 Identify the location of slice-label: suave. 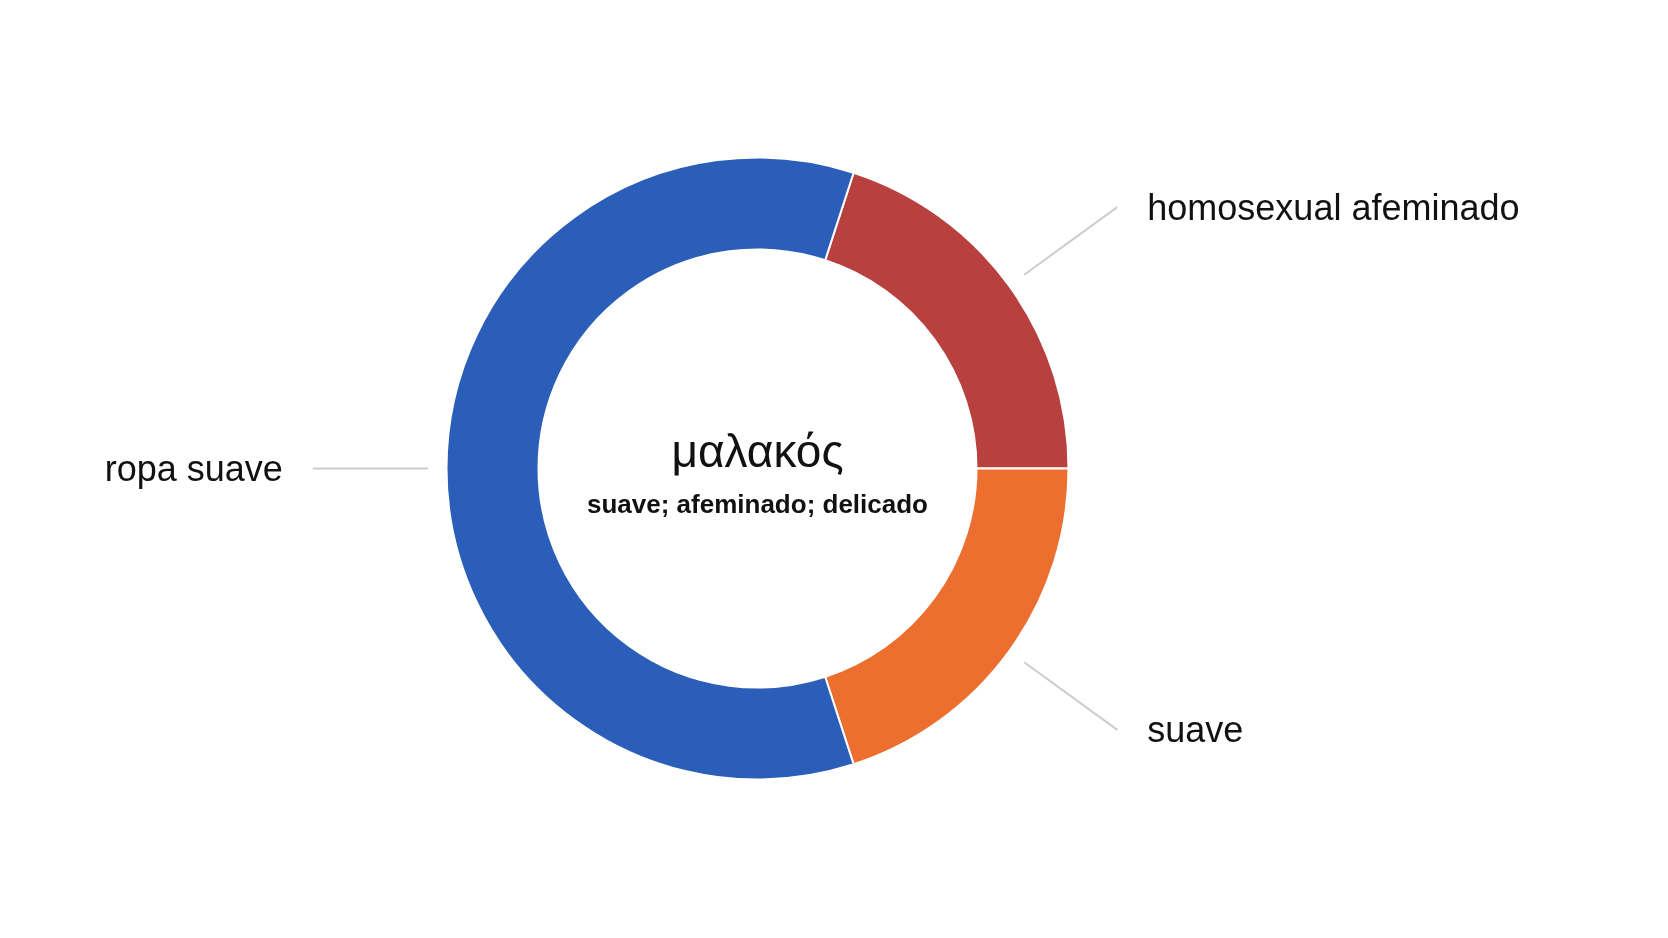
(1195, 730).